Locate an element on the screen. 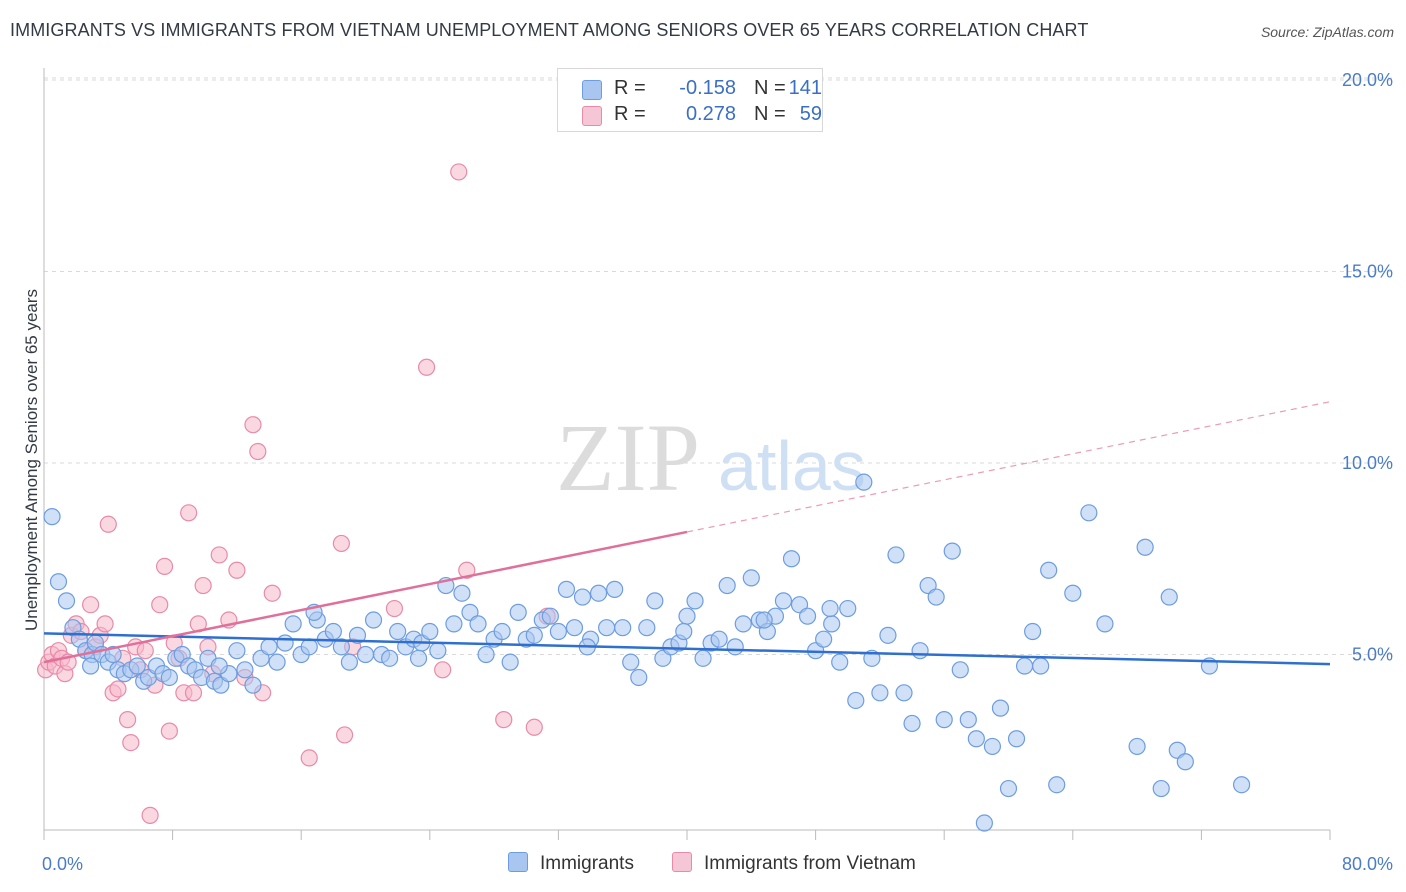 This screenshot has height=892, width=1406. legend-r-value: 0.278 is located at coordinates (710, 114).